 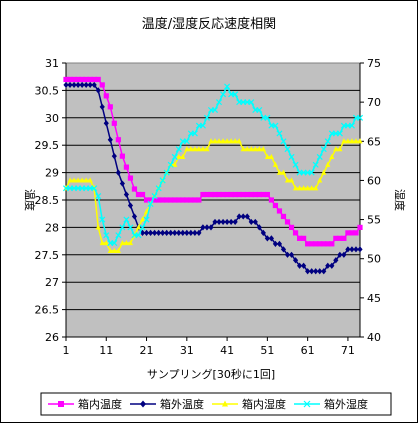 I want to click on legend-label: 箱内温度, so click(x=100, y=404).